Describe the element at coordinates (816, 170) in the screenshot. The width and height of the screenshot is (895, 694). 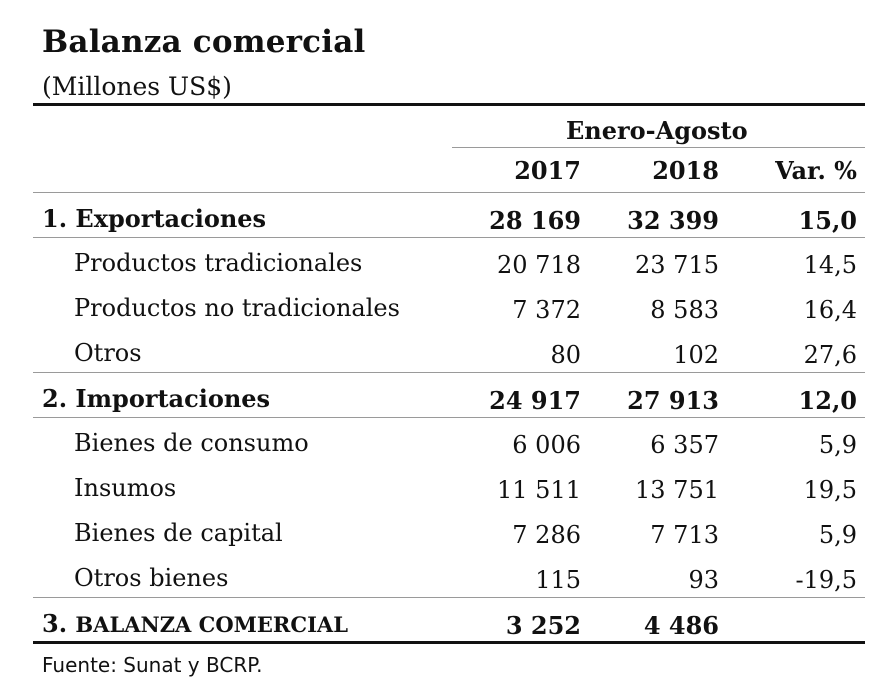
I see `header-var: Var. %` at that location.